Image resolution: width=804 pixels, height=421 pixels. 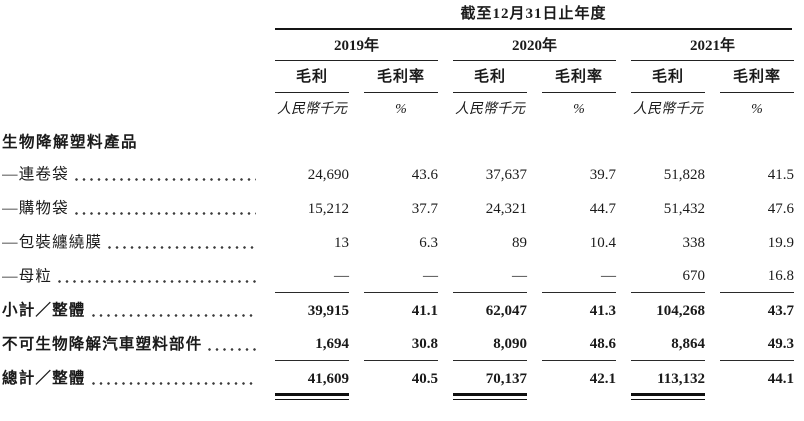 What do you see at coordinates (757, 276) in the screenshot?
I see `value-cell: 16.8` at bounding box center [757, 276].